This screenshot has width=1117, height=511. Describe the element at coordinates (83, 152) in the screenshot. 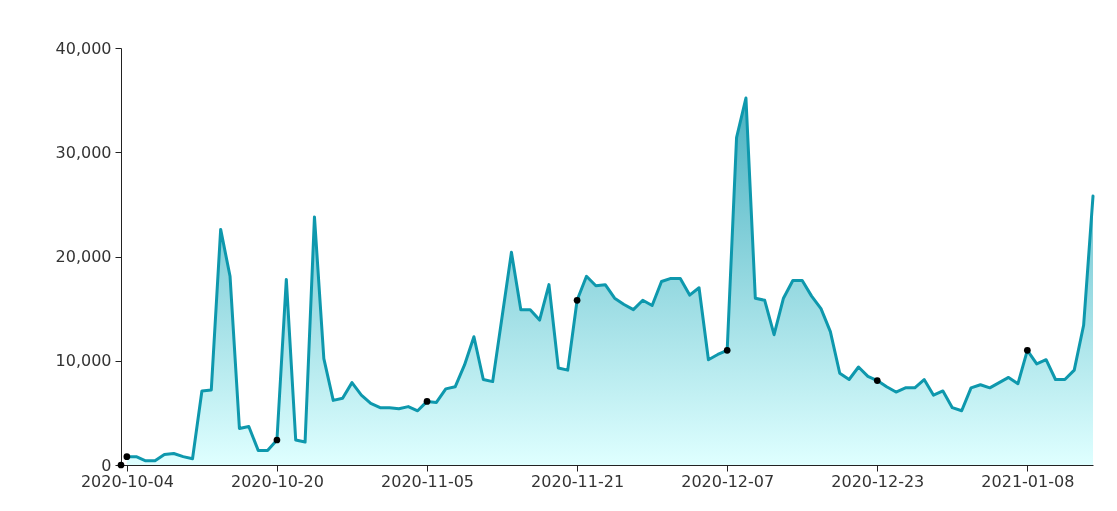

I see `y-tick-label: 30,000` at that location.